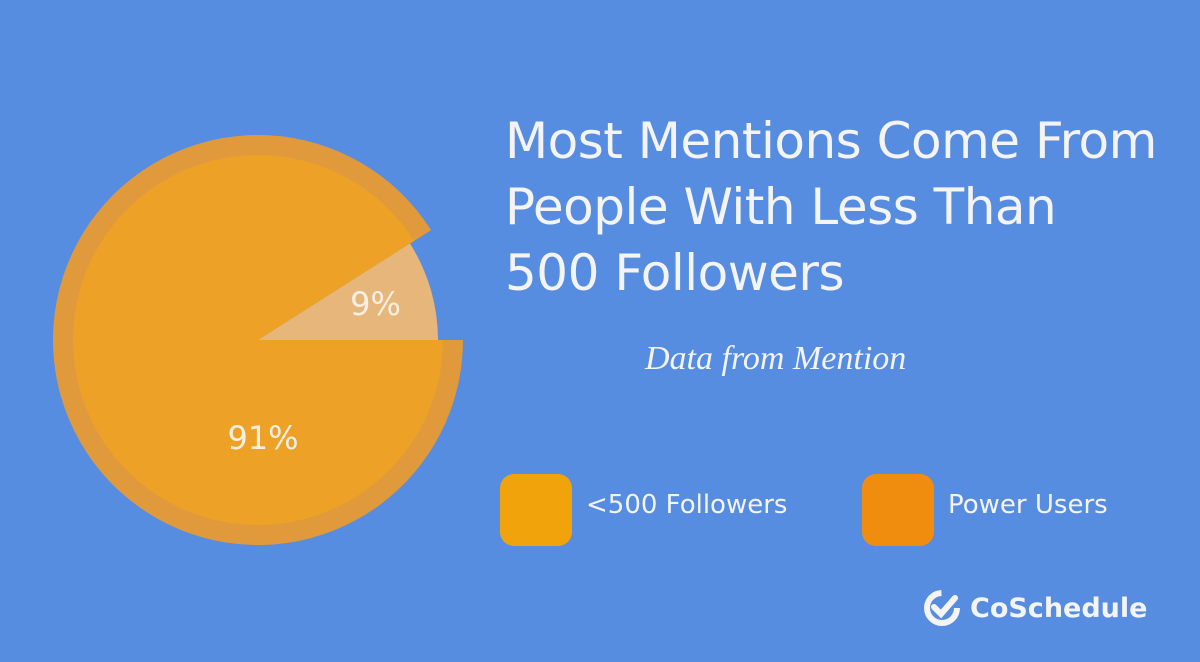  What do you see at coordinates (942, 608) in the screenshot?
I see `brand-icon` at bounding box center [942, 608].